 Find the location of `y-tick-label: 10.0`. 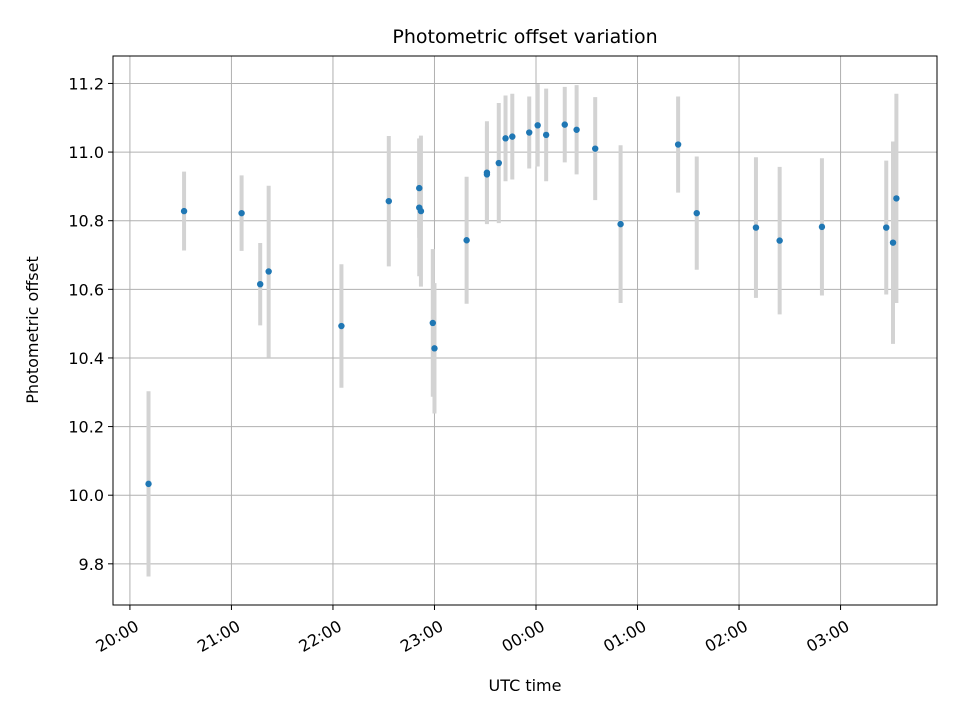

y-tick-label: 10.0 is located at coordinates (86, 495).